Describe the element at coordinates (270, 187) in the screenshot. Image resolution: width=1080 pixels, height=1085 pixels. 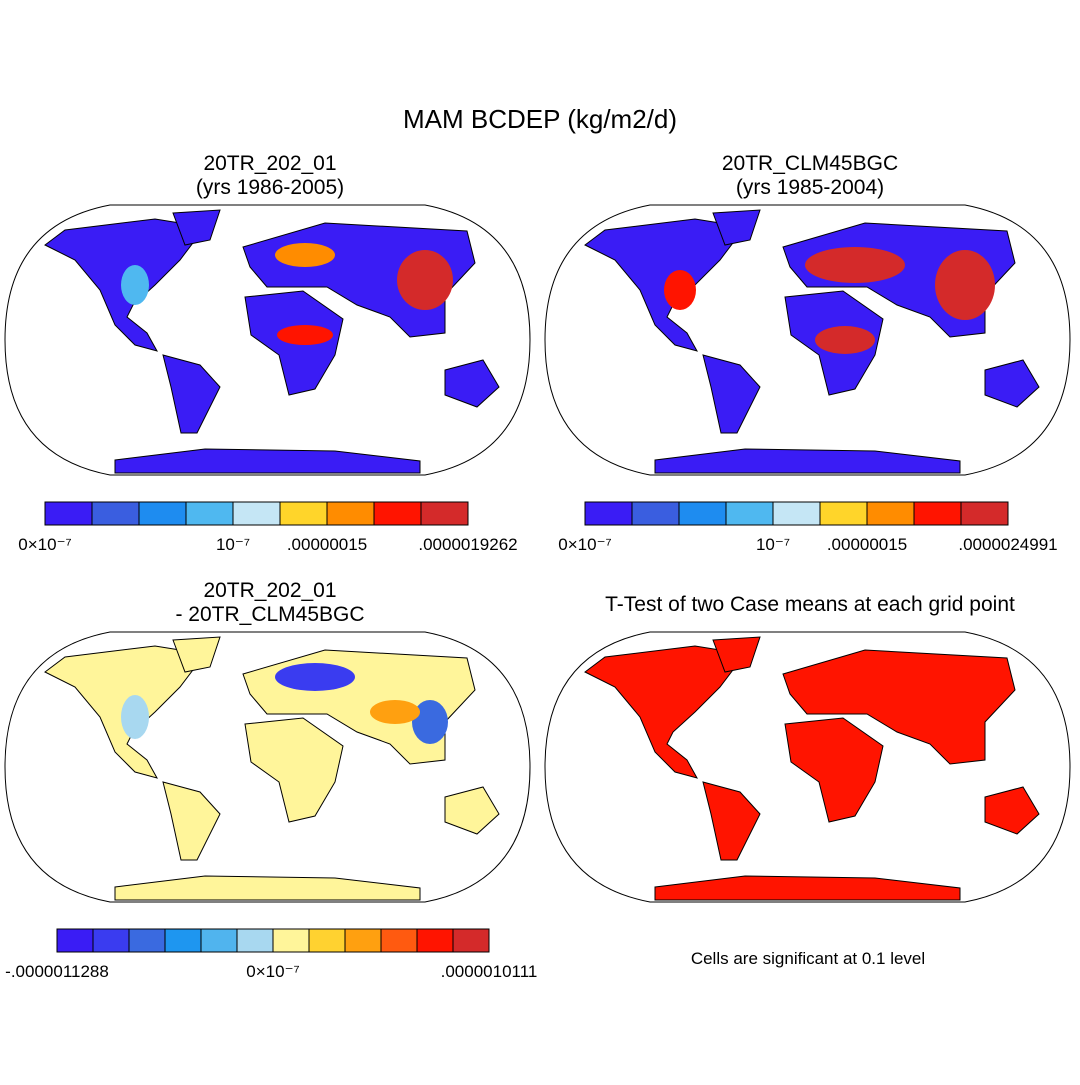
I see `panel-title: (yrs 1986-2005)` at that location.